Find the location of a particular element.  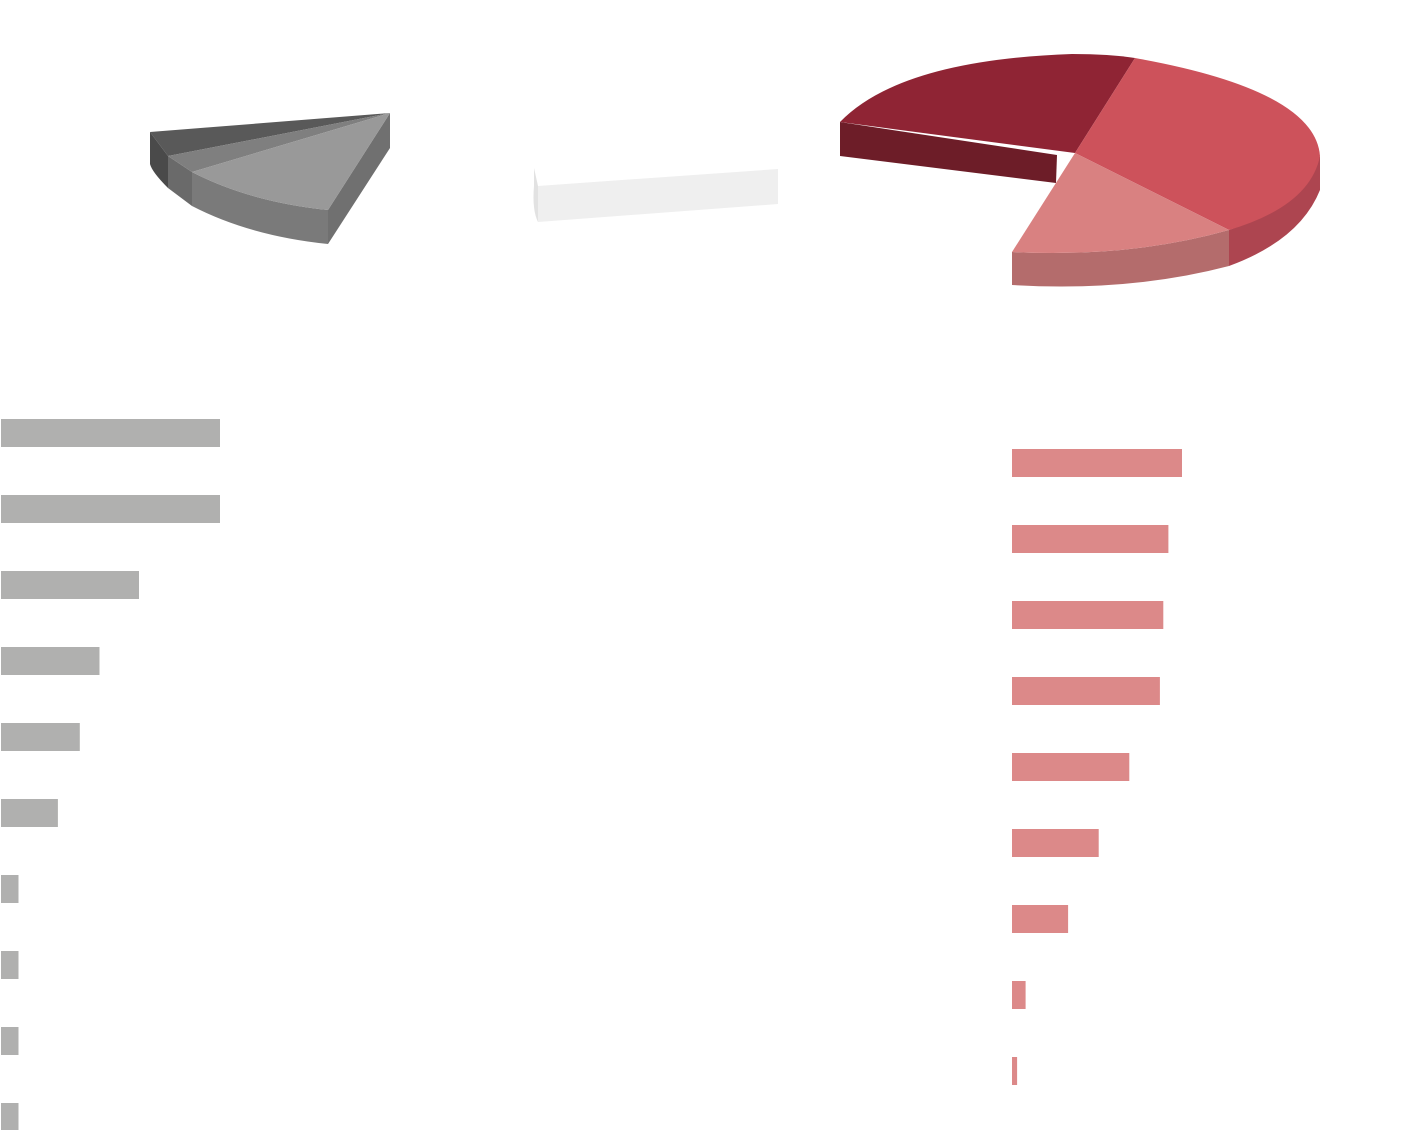

light-slice-chart is located at coordinates (655, 195).